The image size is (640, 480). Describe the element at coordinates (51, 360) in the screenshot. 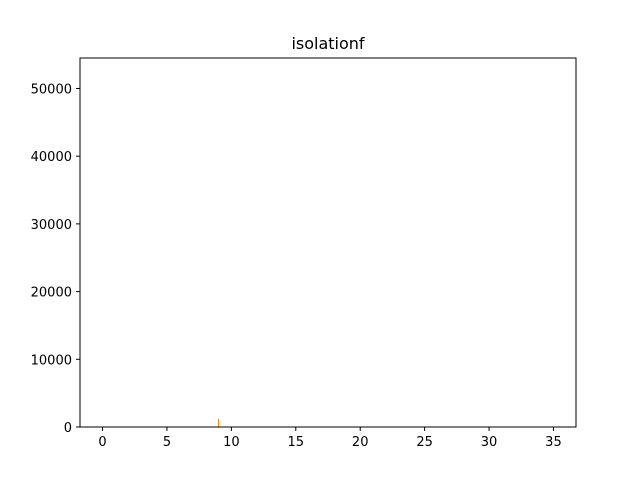

I see `y-tick-label: 10000` at that location.